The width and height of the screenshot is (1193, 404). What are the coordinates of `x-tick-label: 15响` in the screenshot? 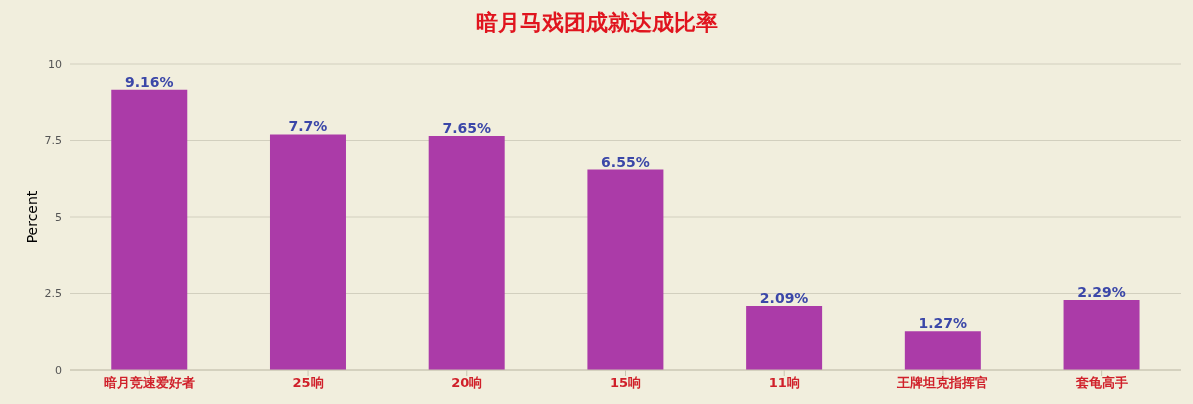 It's located at (625, 383).